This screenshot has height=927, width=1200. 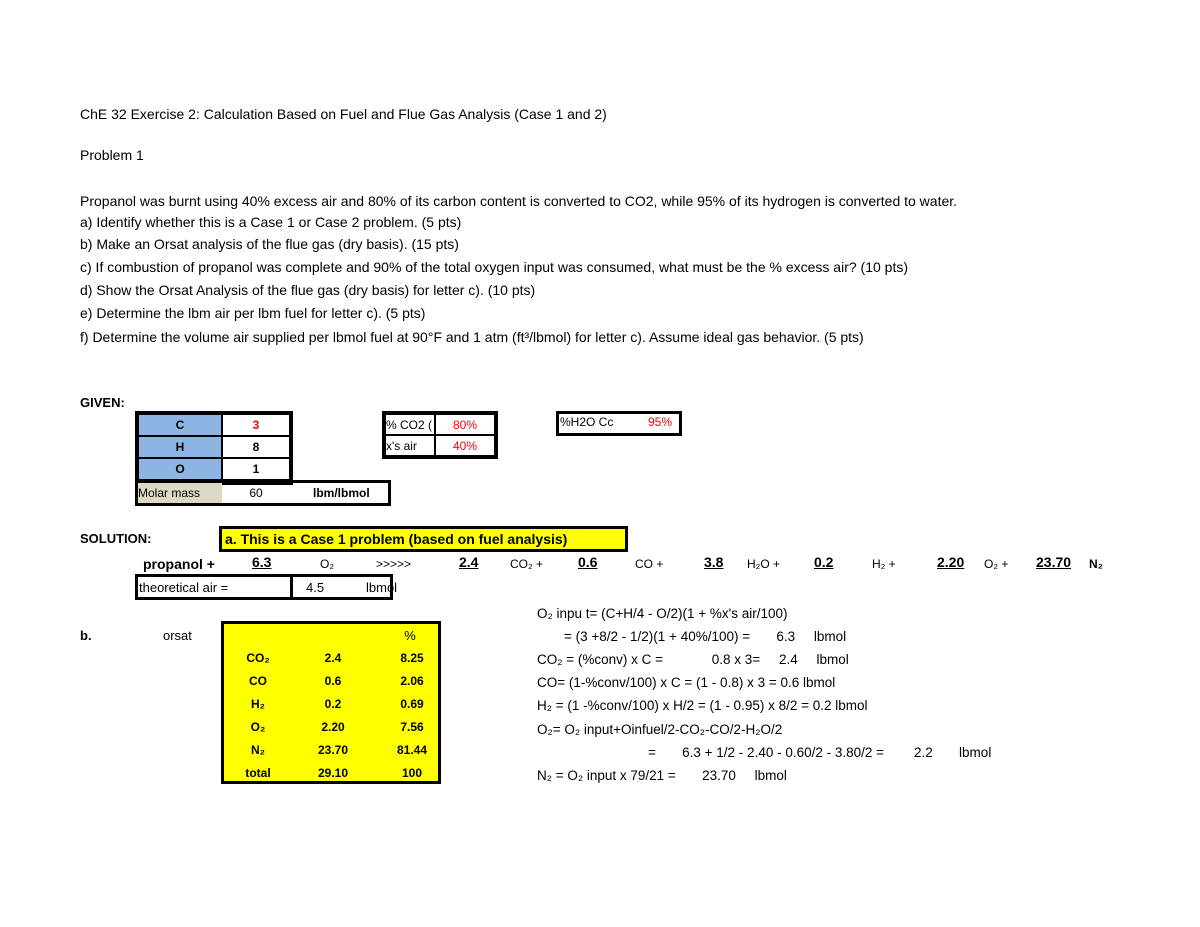 What do you see at coordinates (258, 773) in the screenshot?
I see `orsat-species: total` at bounding box center [258, 773].